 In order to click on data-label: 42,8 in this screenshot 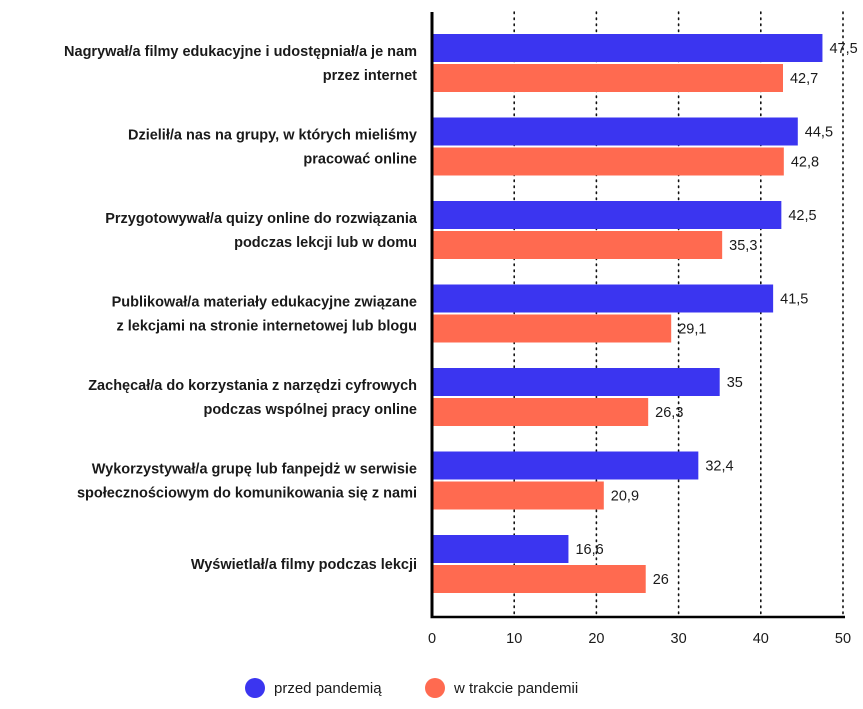, I will do `click(805, 163)`.